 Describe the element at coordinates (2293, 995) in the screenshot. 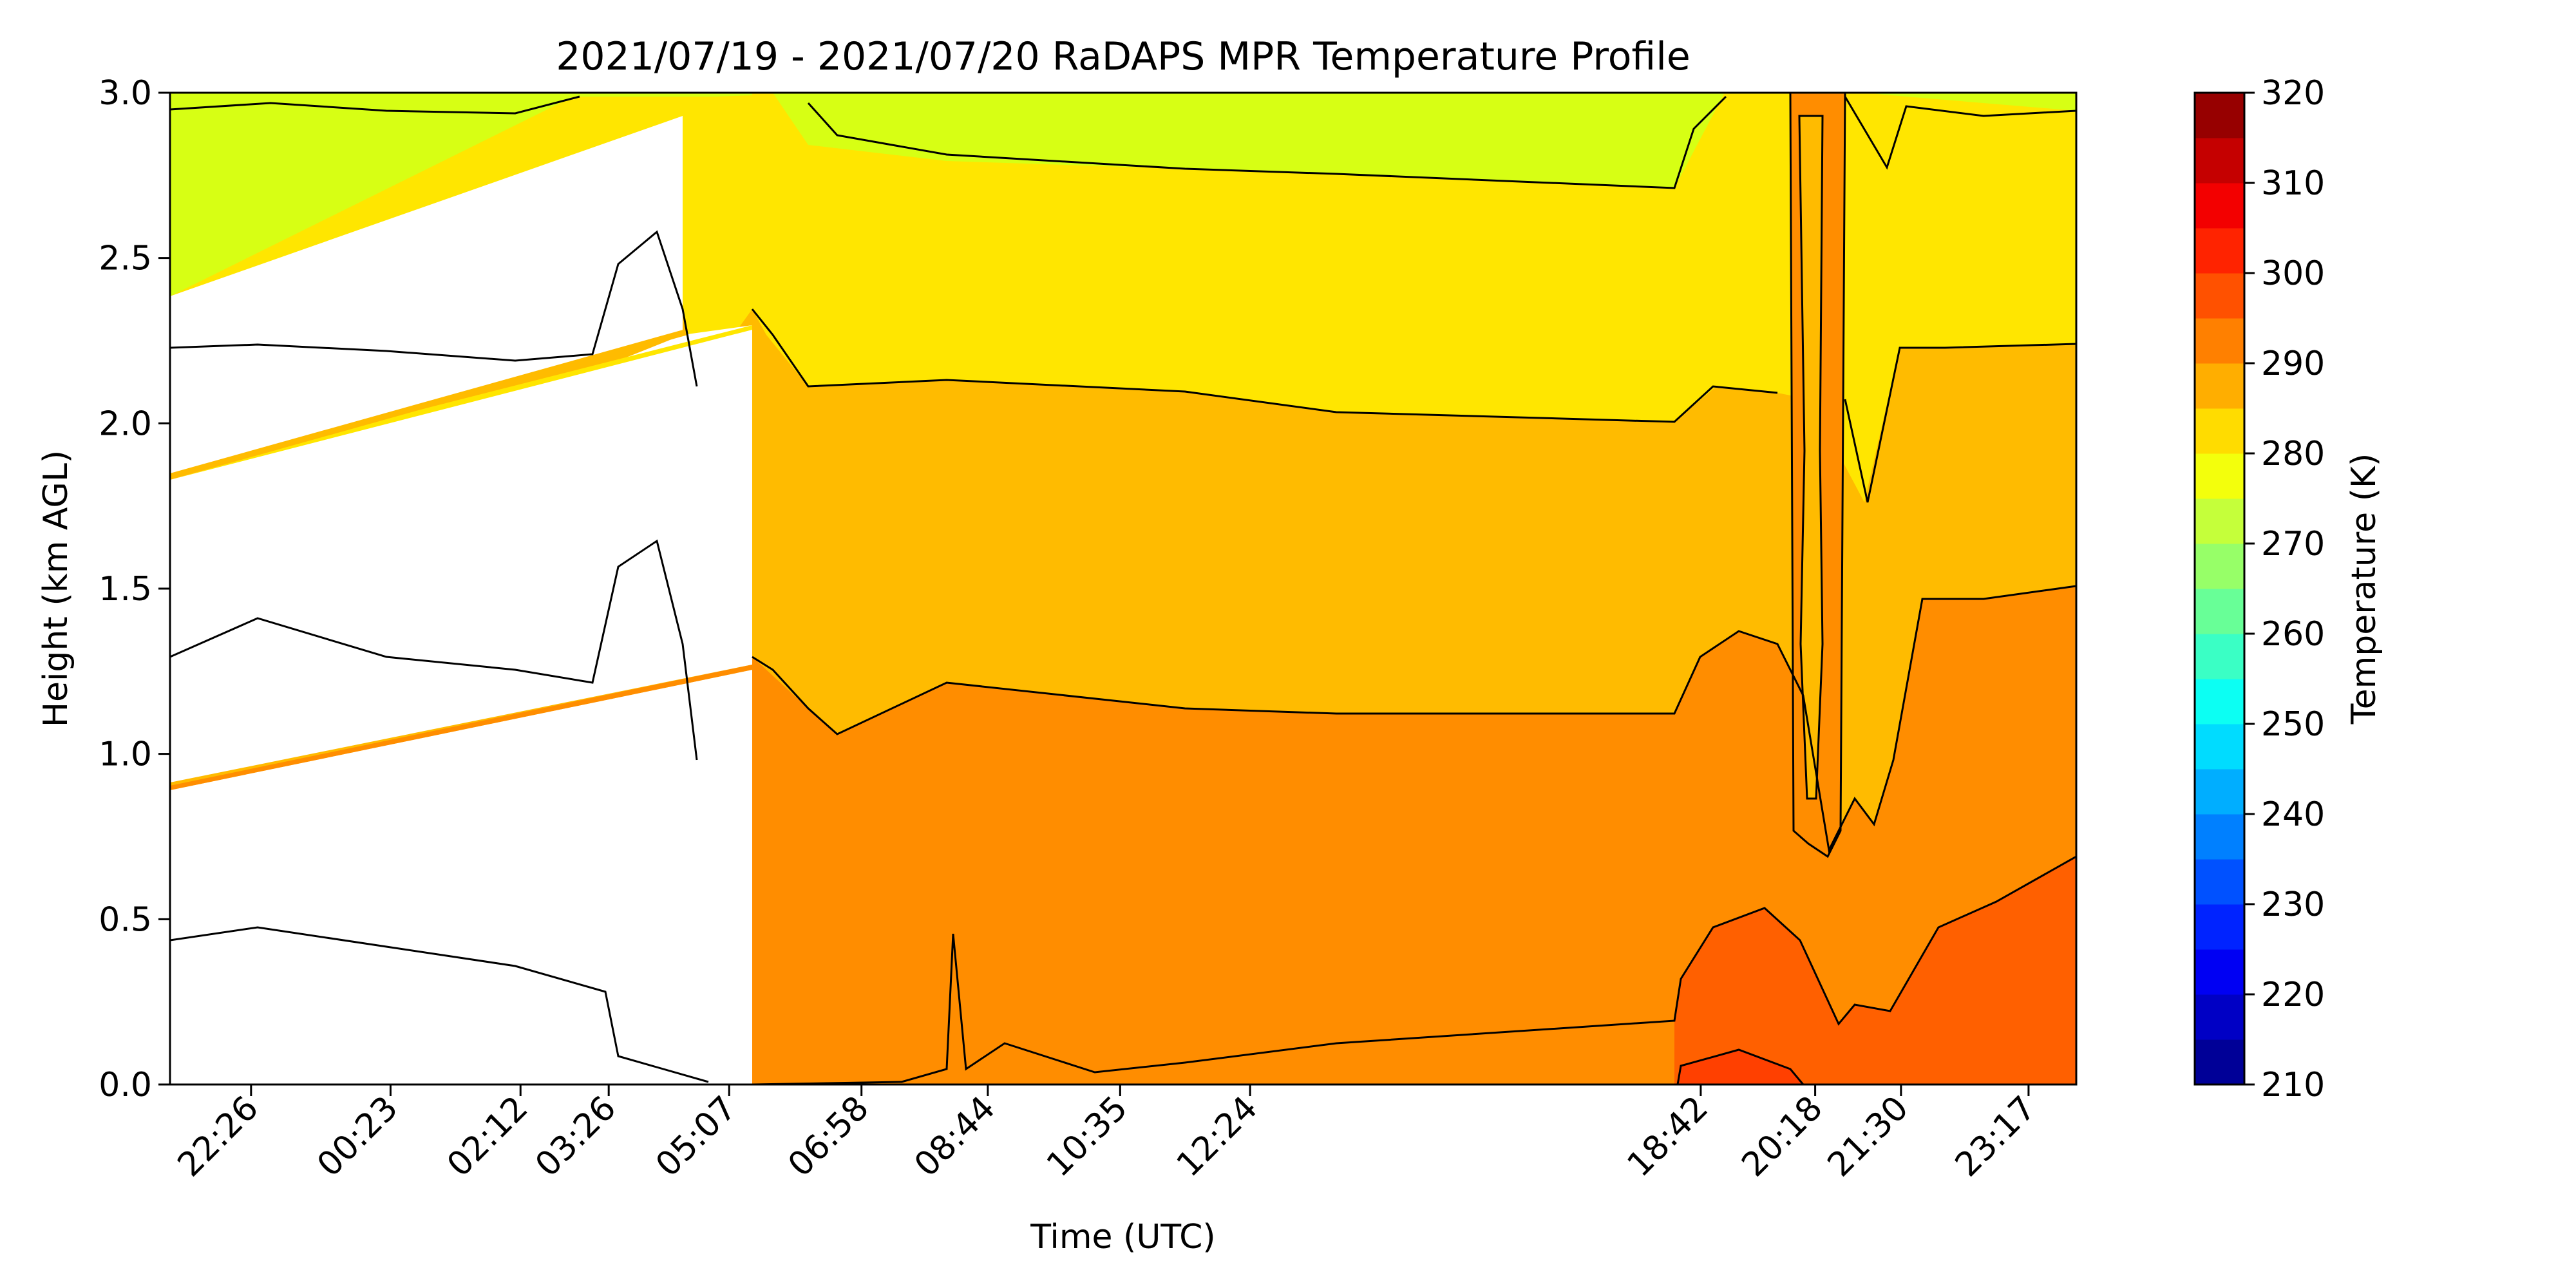

I see `colorbar-tick-label: 220` at that location.